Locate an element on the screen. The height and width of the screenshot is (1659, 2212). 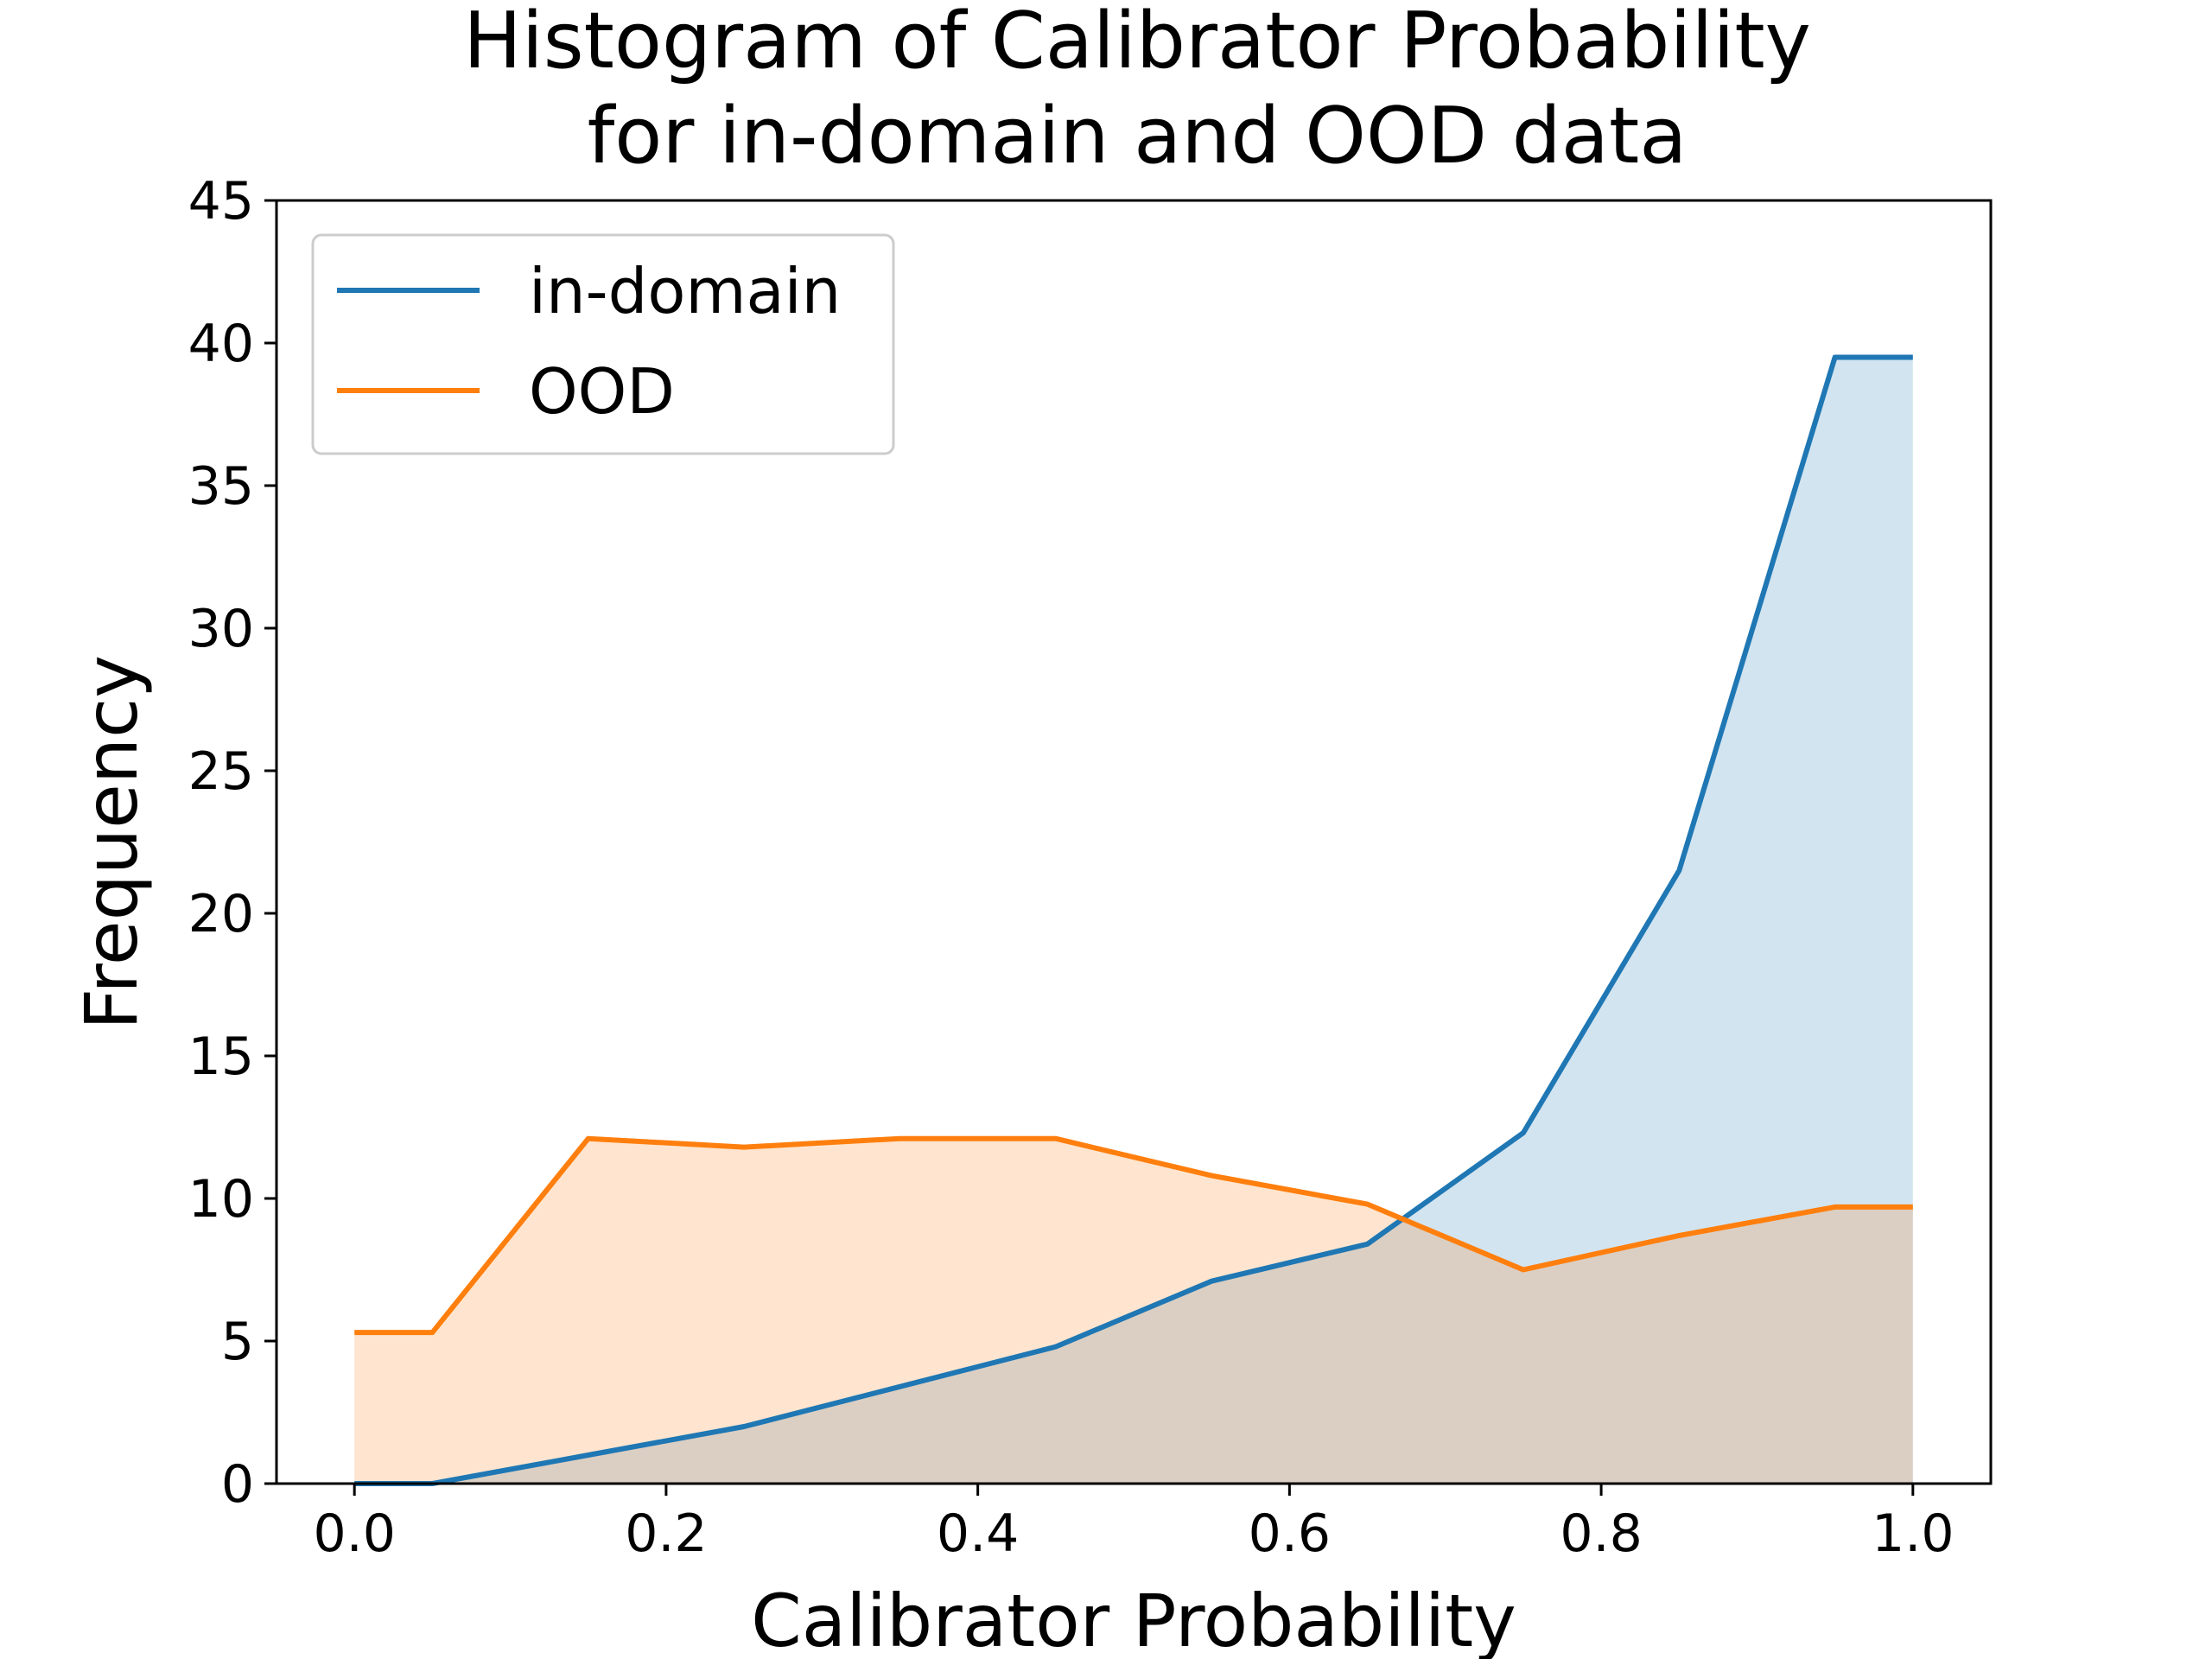
area-fill-ood is located at coordinates (1133, 1311).